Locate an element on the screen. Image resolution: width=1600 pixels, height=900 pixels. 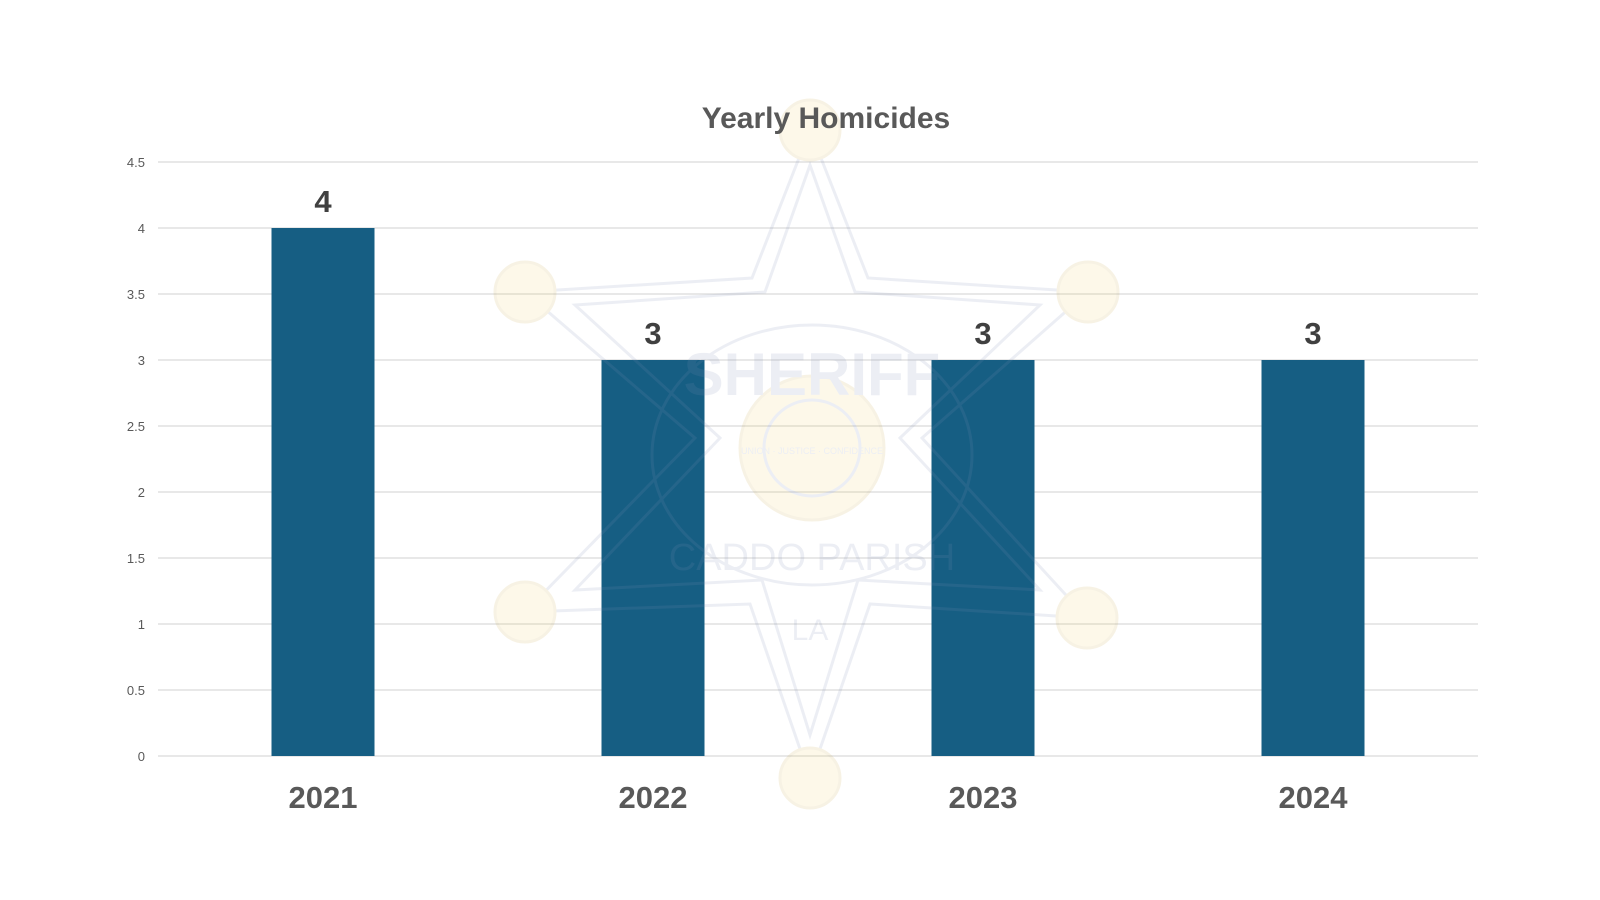
y-tick-label: 4.5 is located at coordinates (136, 162).